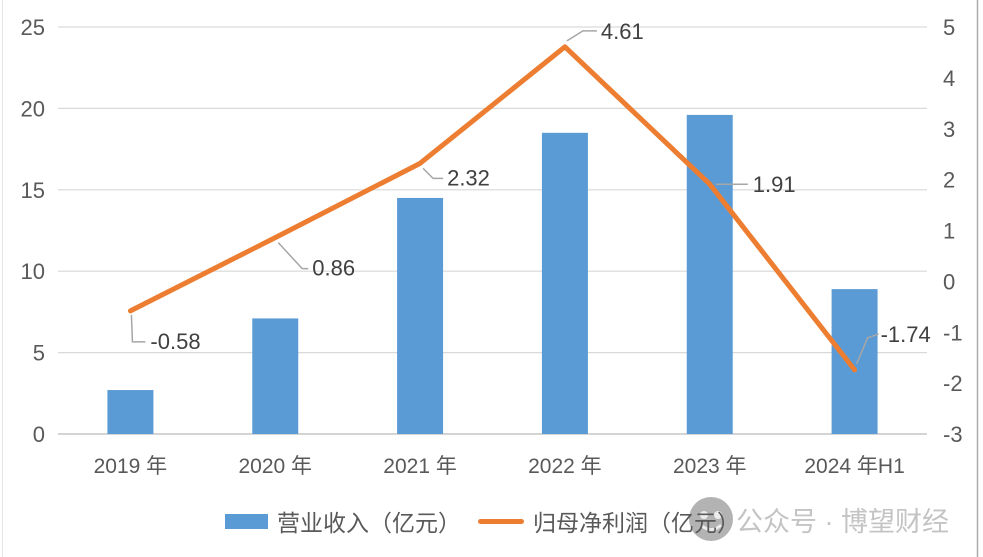  I want to click on left-axis-tick-label: 0, so click(39, 434).